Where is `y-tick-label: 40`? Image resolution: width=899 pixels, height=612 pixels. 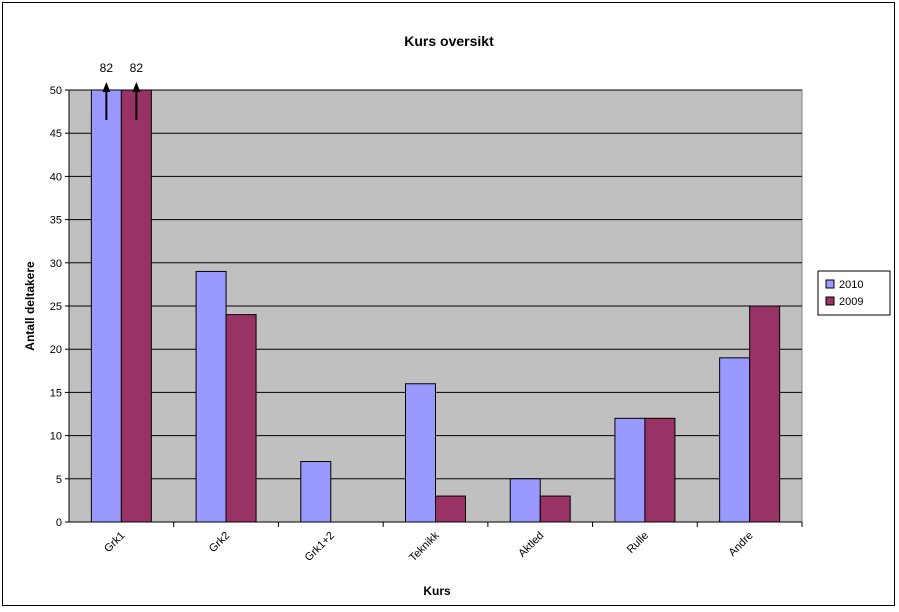 y-tick-label: 40 is located at coordinates (56, 177).